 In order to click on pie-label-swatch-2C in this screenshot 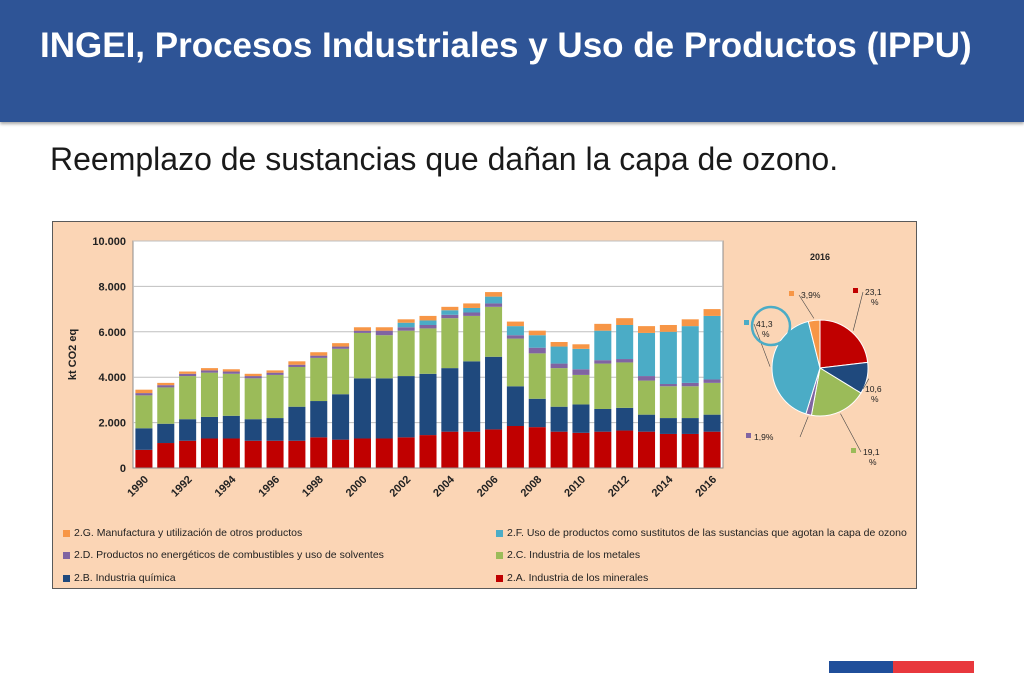, I will do `click(853, 450)`.